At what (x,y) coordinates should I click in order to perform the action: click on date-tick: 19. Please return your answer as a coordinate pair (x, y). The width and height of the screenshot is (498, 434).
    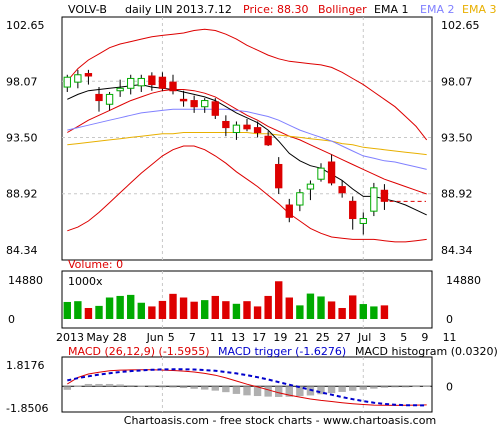
    Looking at the image, I should click on (280, 337).